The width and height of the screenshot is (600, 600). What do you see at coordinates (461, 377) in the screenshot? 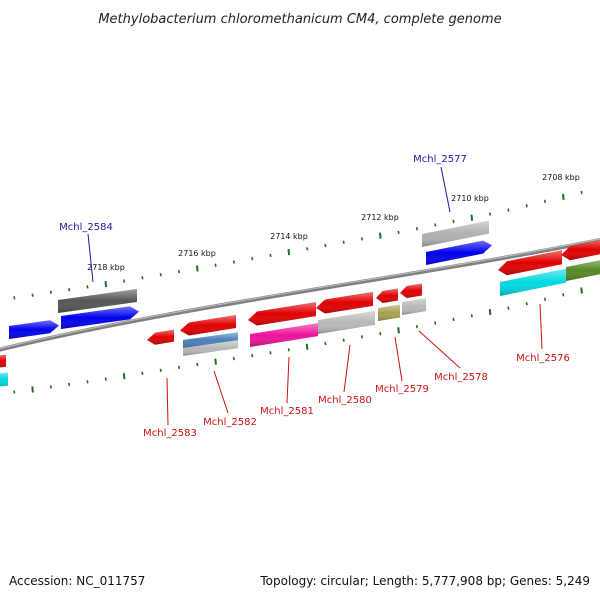
I see `gene-label-mchl-2578: Mchl_2578` at bounding box center [461, 377].